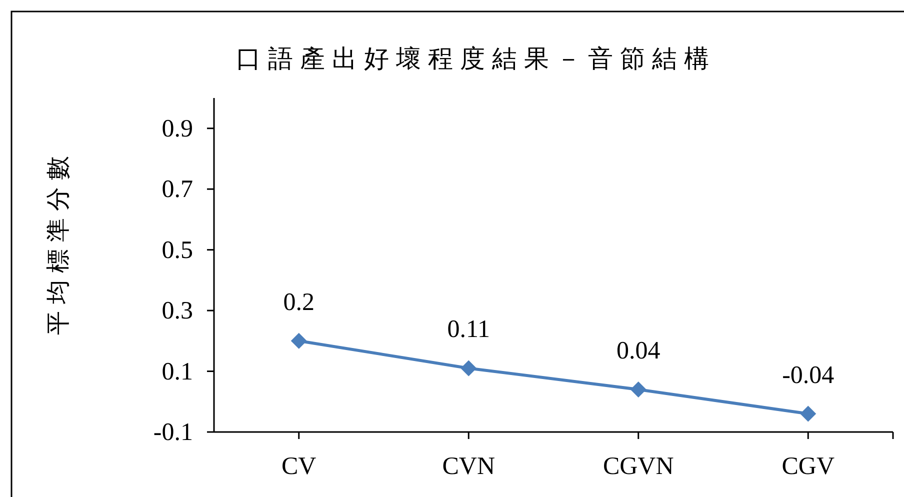 This screenshot has width=904, height=497. Describe the element at coordinates (59, 242) in the screenshot. I see `y-axis-title: 平均標準分數` at that location.